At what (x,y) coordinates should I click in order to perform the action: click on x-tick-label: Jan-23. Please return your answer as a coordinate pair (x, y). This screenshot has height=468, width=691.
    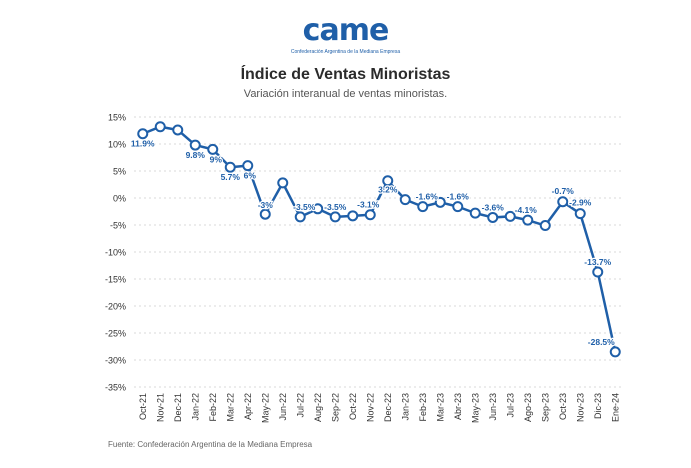
    Looking at the image, I should click on (405, 407).